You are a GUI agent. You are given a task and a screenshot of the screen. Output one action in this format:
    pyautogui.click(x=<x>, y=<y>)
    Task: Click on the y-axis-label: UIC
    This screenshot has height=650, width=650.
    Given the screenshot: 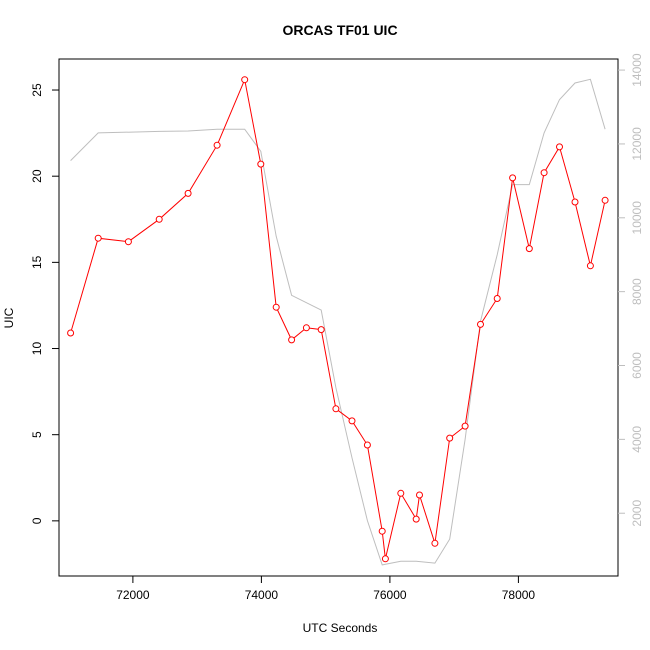 What is the action you would take?
    pyautogui.click(x=9, y=317)
    